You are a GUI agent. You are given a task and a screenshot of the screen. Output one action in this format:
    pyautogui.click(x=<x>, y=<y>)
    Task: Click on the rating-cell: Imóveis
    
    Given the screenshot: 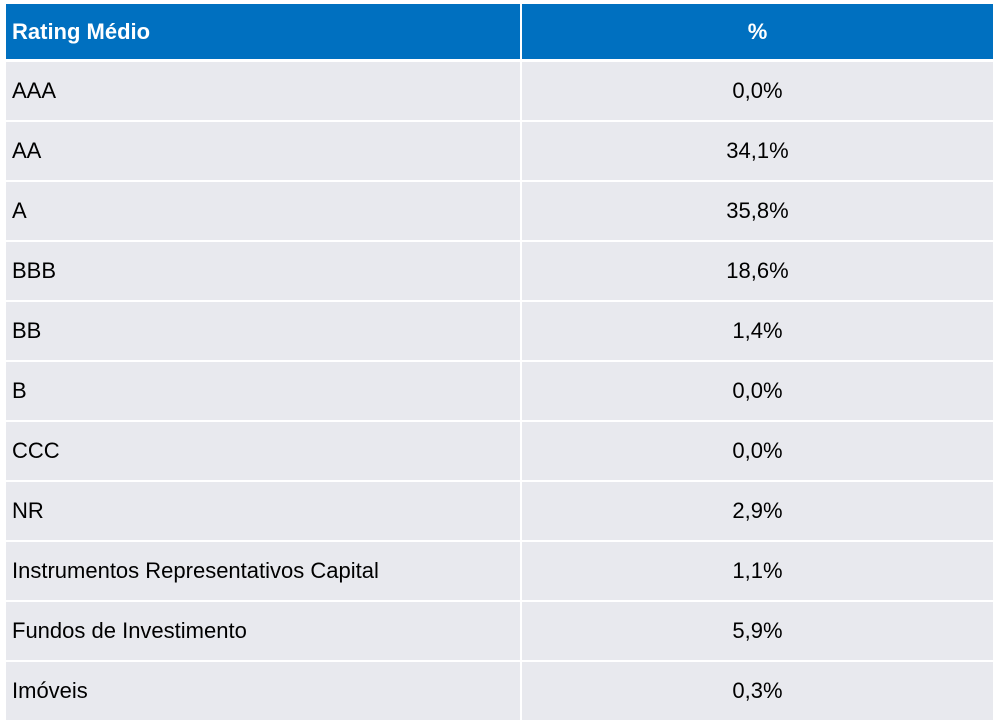 What is the action you would take?
    pyautogui.click(x=264, y=692)
    